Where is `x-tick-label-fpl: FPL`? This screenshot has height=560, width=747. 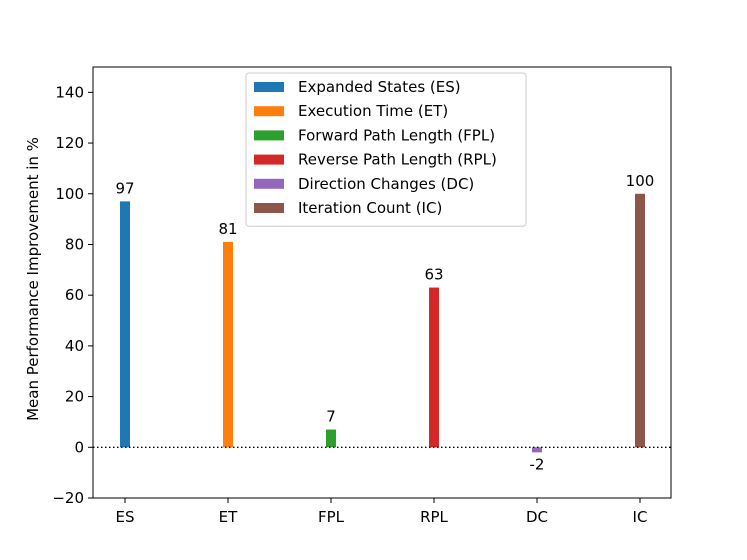 x-tick-label-fpl: FPL is located at coordinates (331, 517).